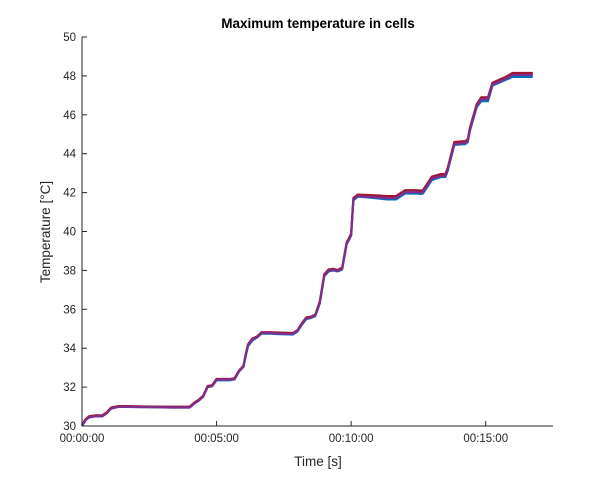 The height and width of the screenshot is (479, 613). What do you see at coordinates (69, 155) in the screenshot?
I see `y-tick-label: 44` at bounding box center [69, 155].